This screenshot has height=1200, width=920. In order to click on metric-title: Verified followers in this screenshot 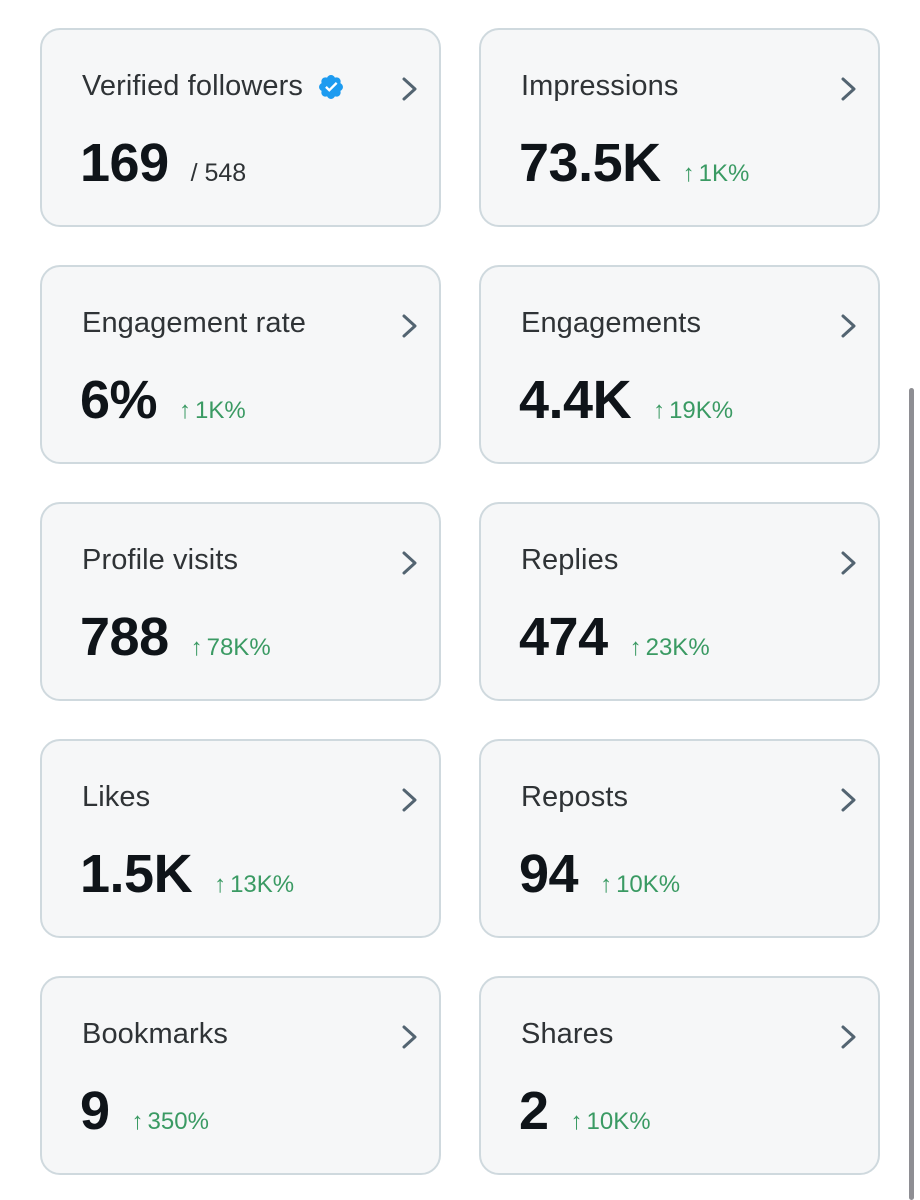, I will do `click(213, 86)`.